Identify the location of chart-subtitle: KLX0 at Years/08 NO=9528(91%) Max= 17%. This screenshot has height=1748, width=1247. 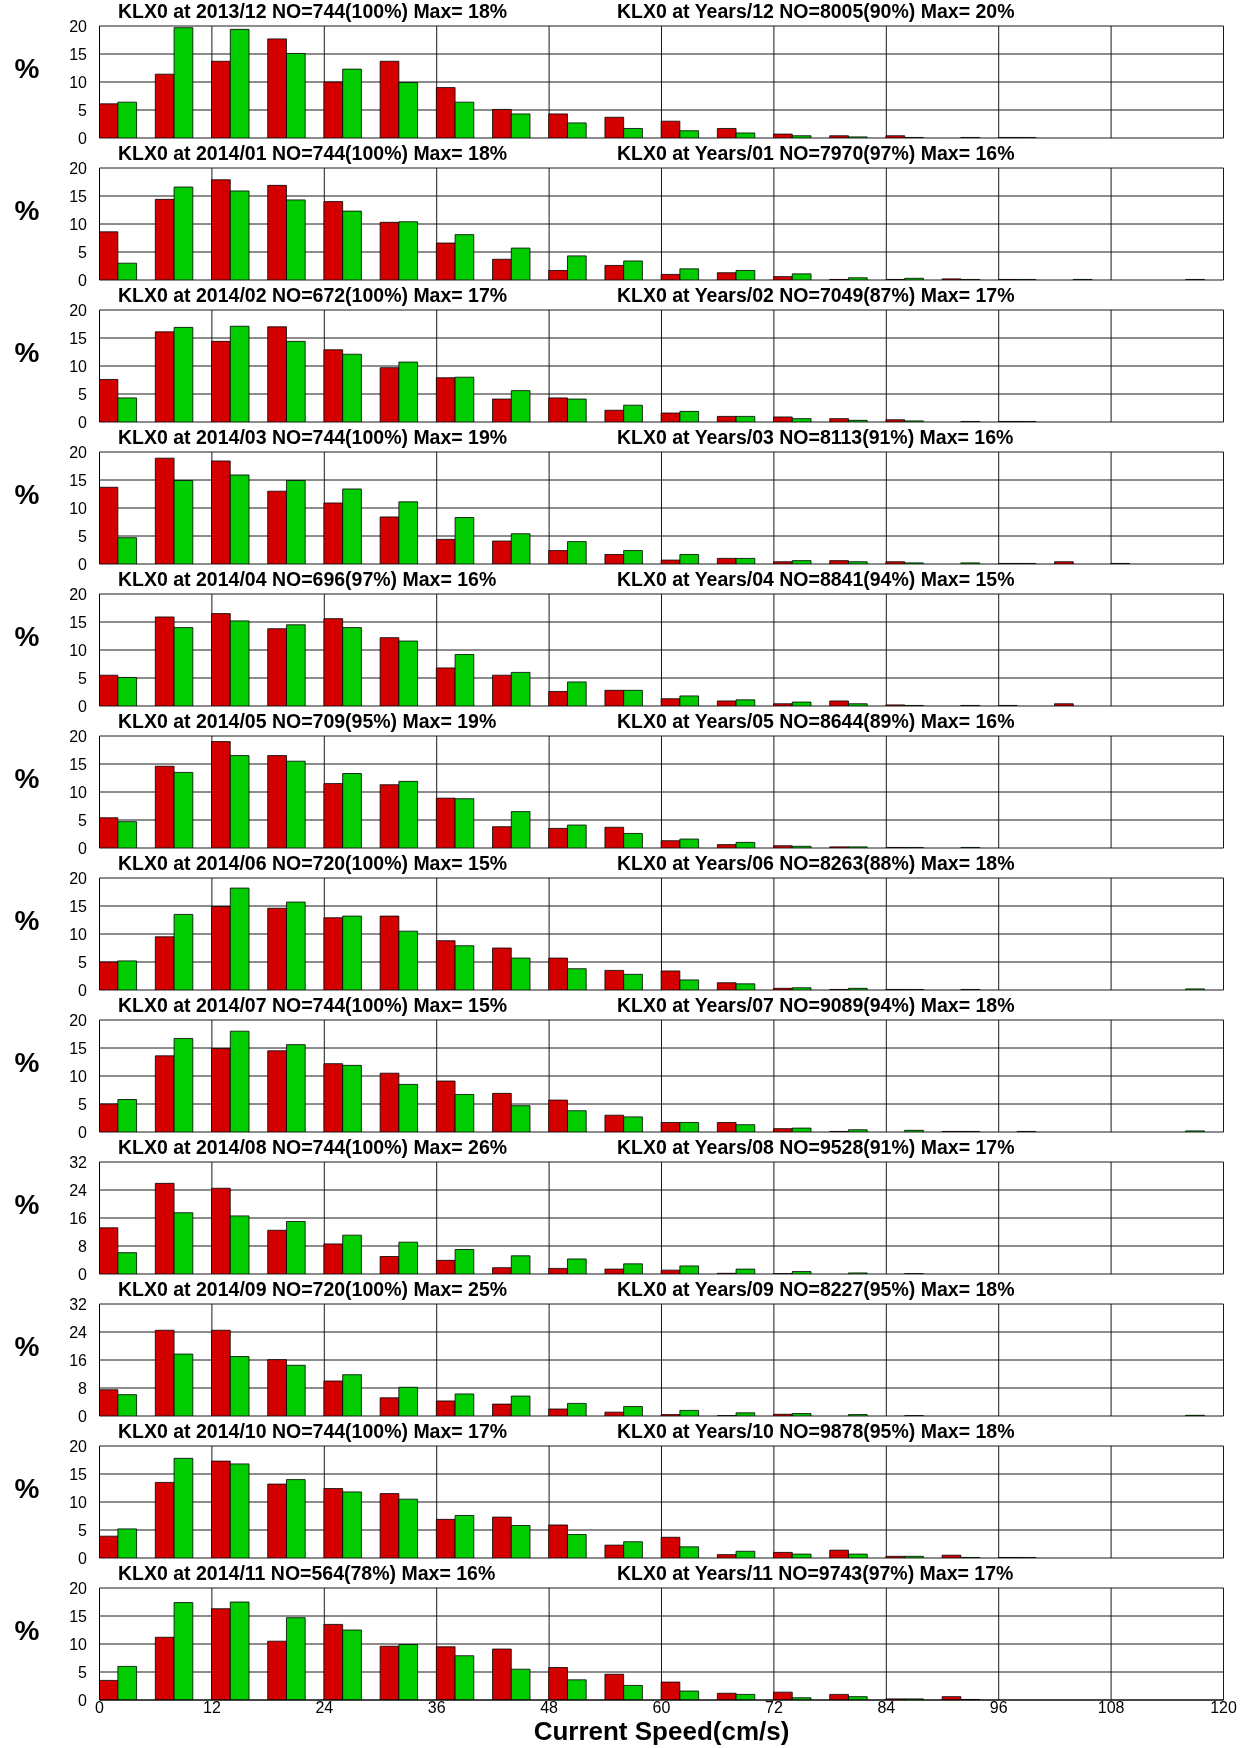
(816, 1147).